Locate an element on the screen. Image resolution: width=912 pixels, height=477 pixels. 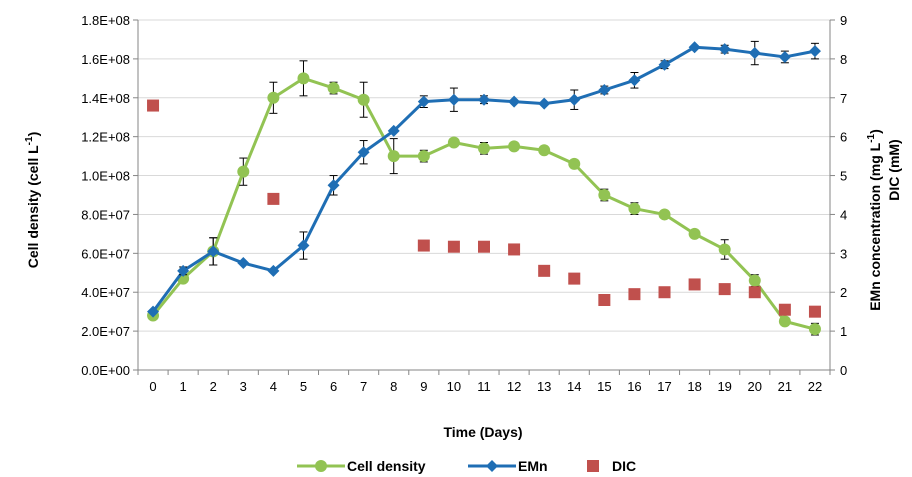
legend-emn-marker is located at coordinates (492, 466).